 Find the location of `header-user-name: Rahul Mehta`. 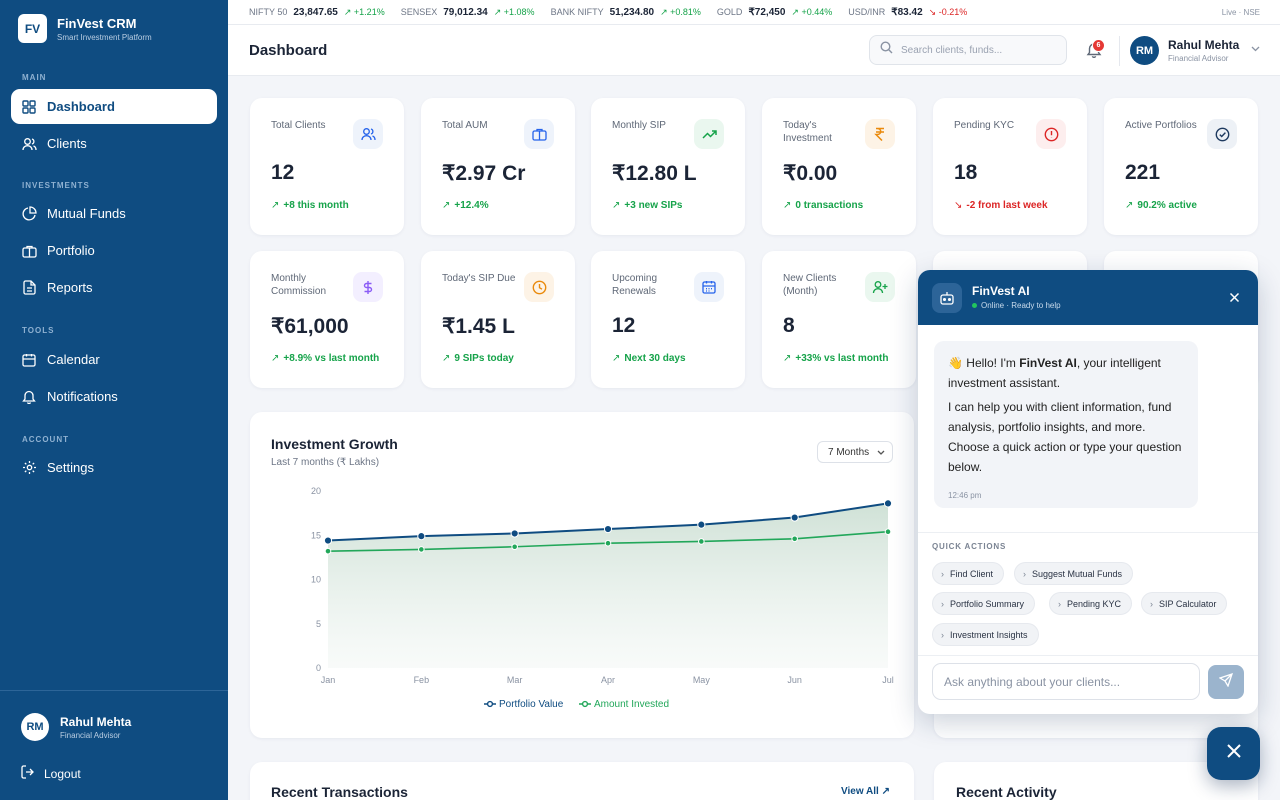

header-user-name: Rahul Mehta is located at coordinates (1204, 45).